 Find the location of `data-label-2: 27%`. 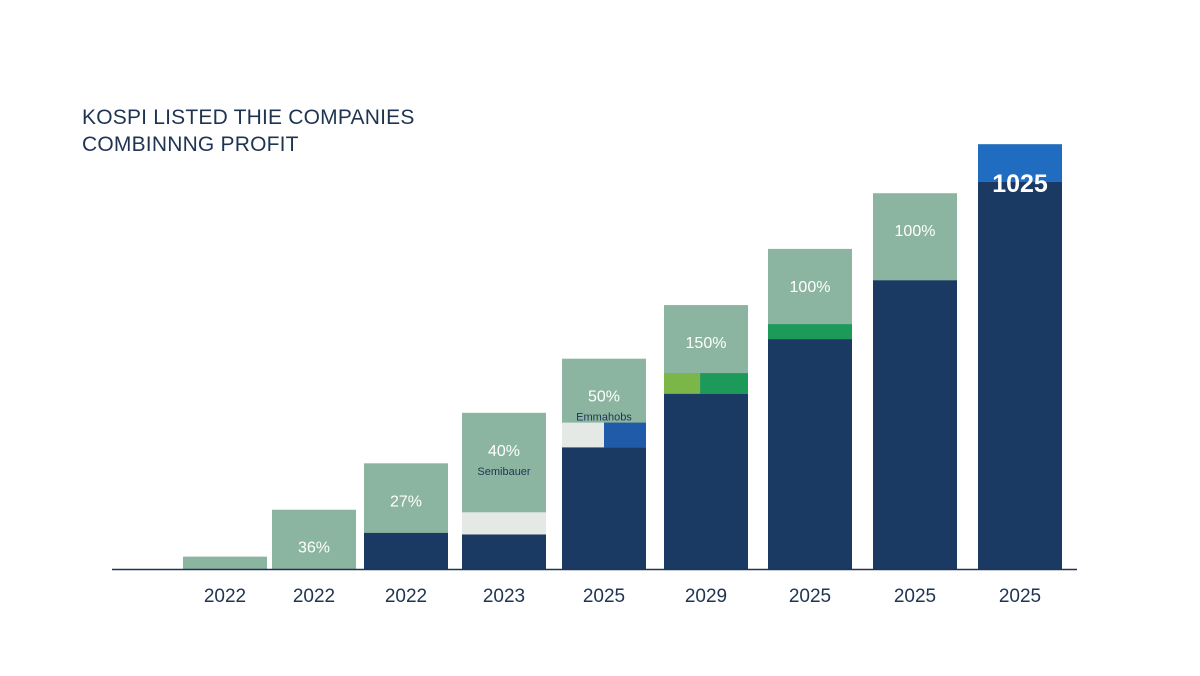

data-label-2: 27% is located at coordinates (406, 501).